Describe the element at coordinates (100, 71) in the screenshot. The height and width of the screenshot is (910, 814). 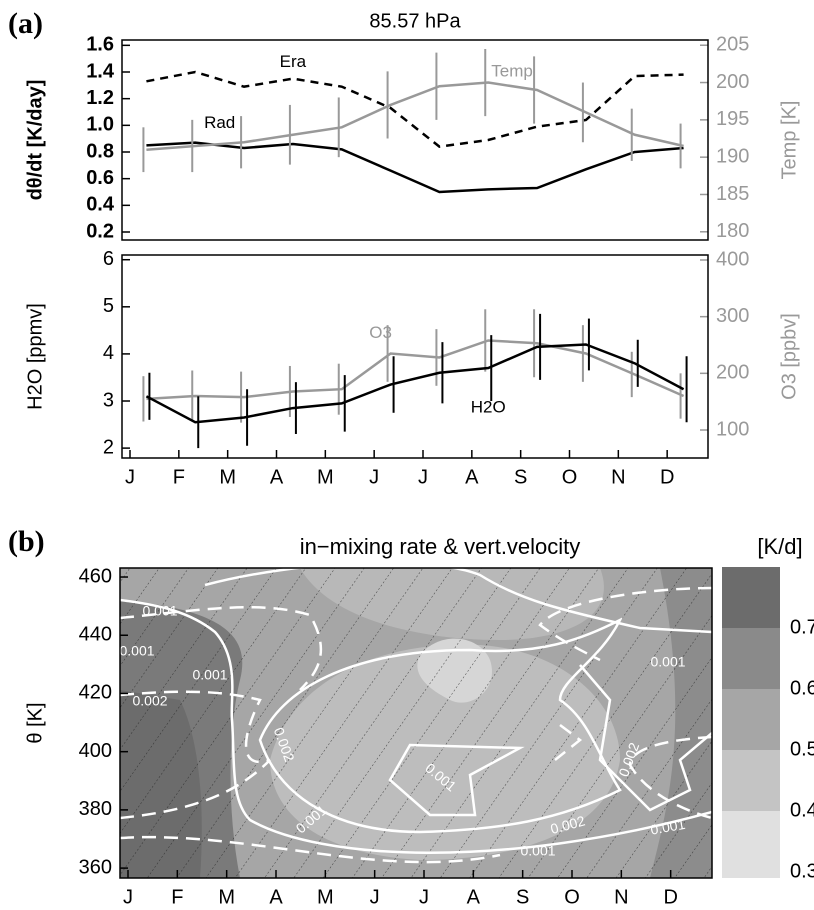
I see `y-tick-label: 1.4` at that location.